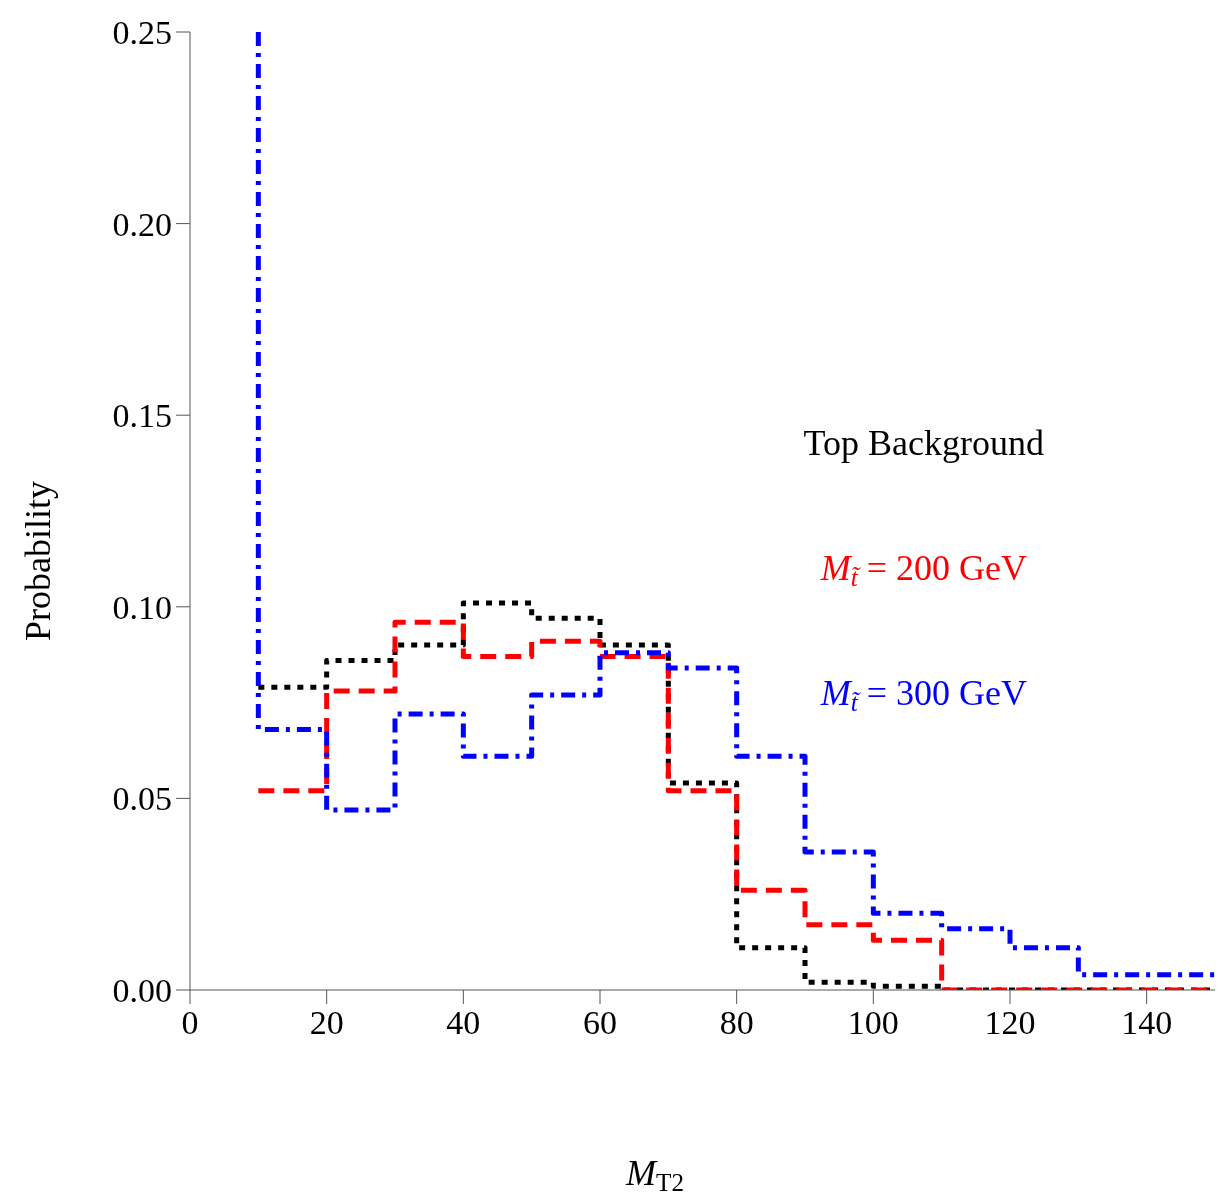  Describe the element at coordinates (190, 1023) in the screenshot. I see `x-tick-label: 0` at that location.